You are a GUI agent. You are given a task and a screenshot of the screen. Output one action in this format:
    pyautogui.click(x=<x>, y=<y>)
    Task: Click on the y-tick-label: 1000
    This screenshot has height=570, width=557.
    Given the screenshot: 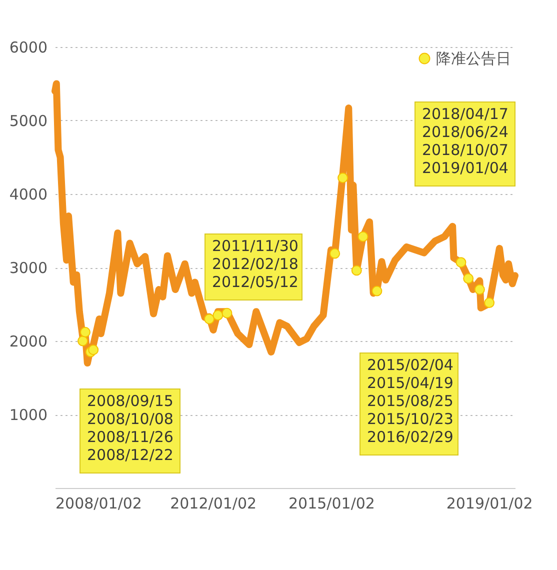 What is the action you would take?
    pyautogui.click(x=28, y=415)
    